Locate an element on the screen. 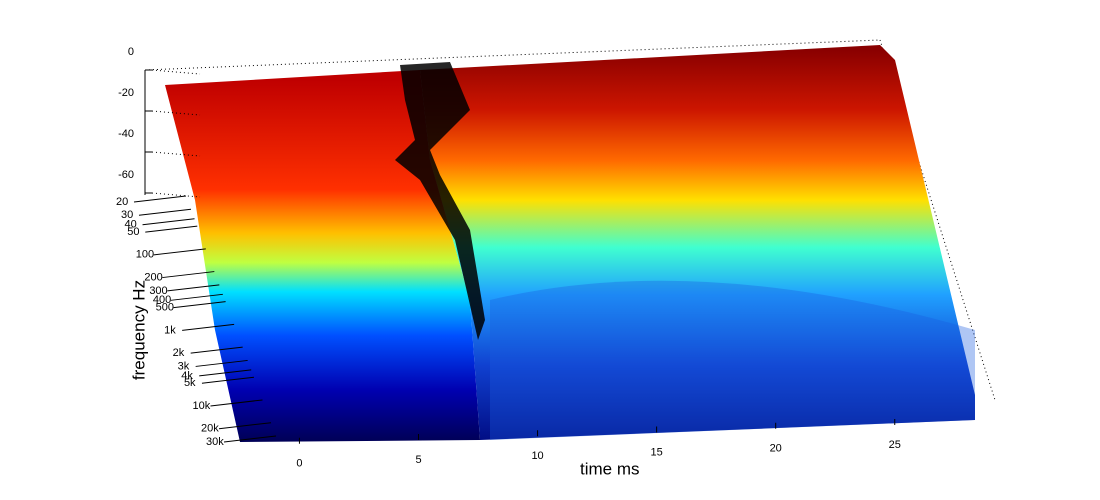 The height and width of the screenshot is (500, 1100). x-axis-label: time ms is located at coordinates (610, 468).